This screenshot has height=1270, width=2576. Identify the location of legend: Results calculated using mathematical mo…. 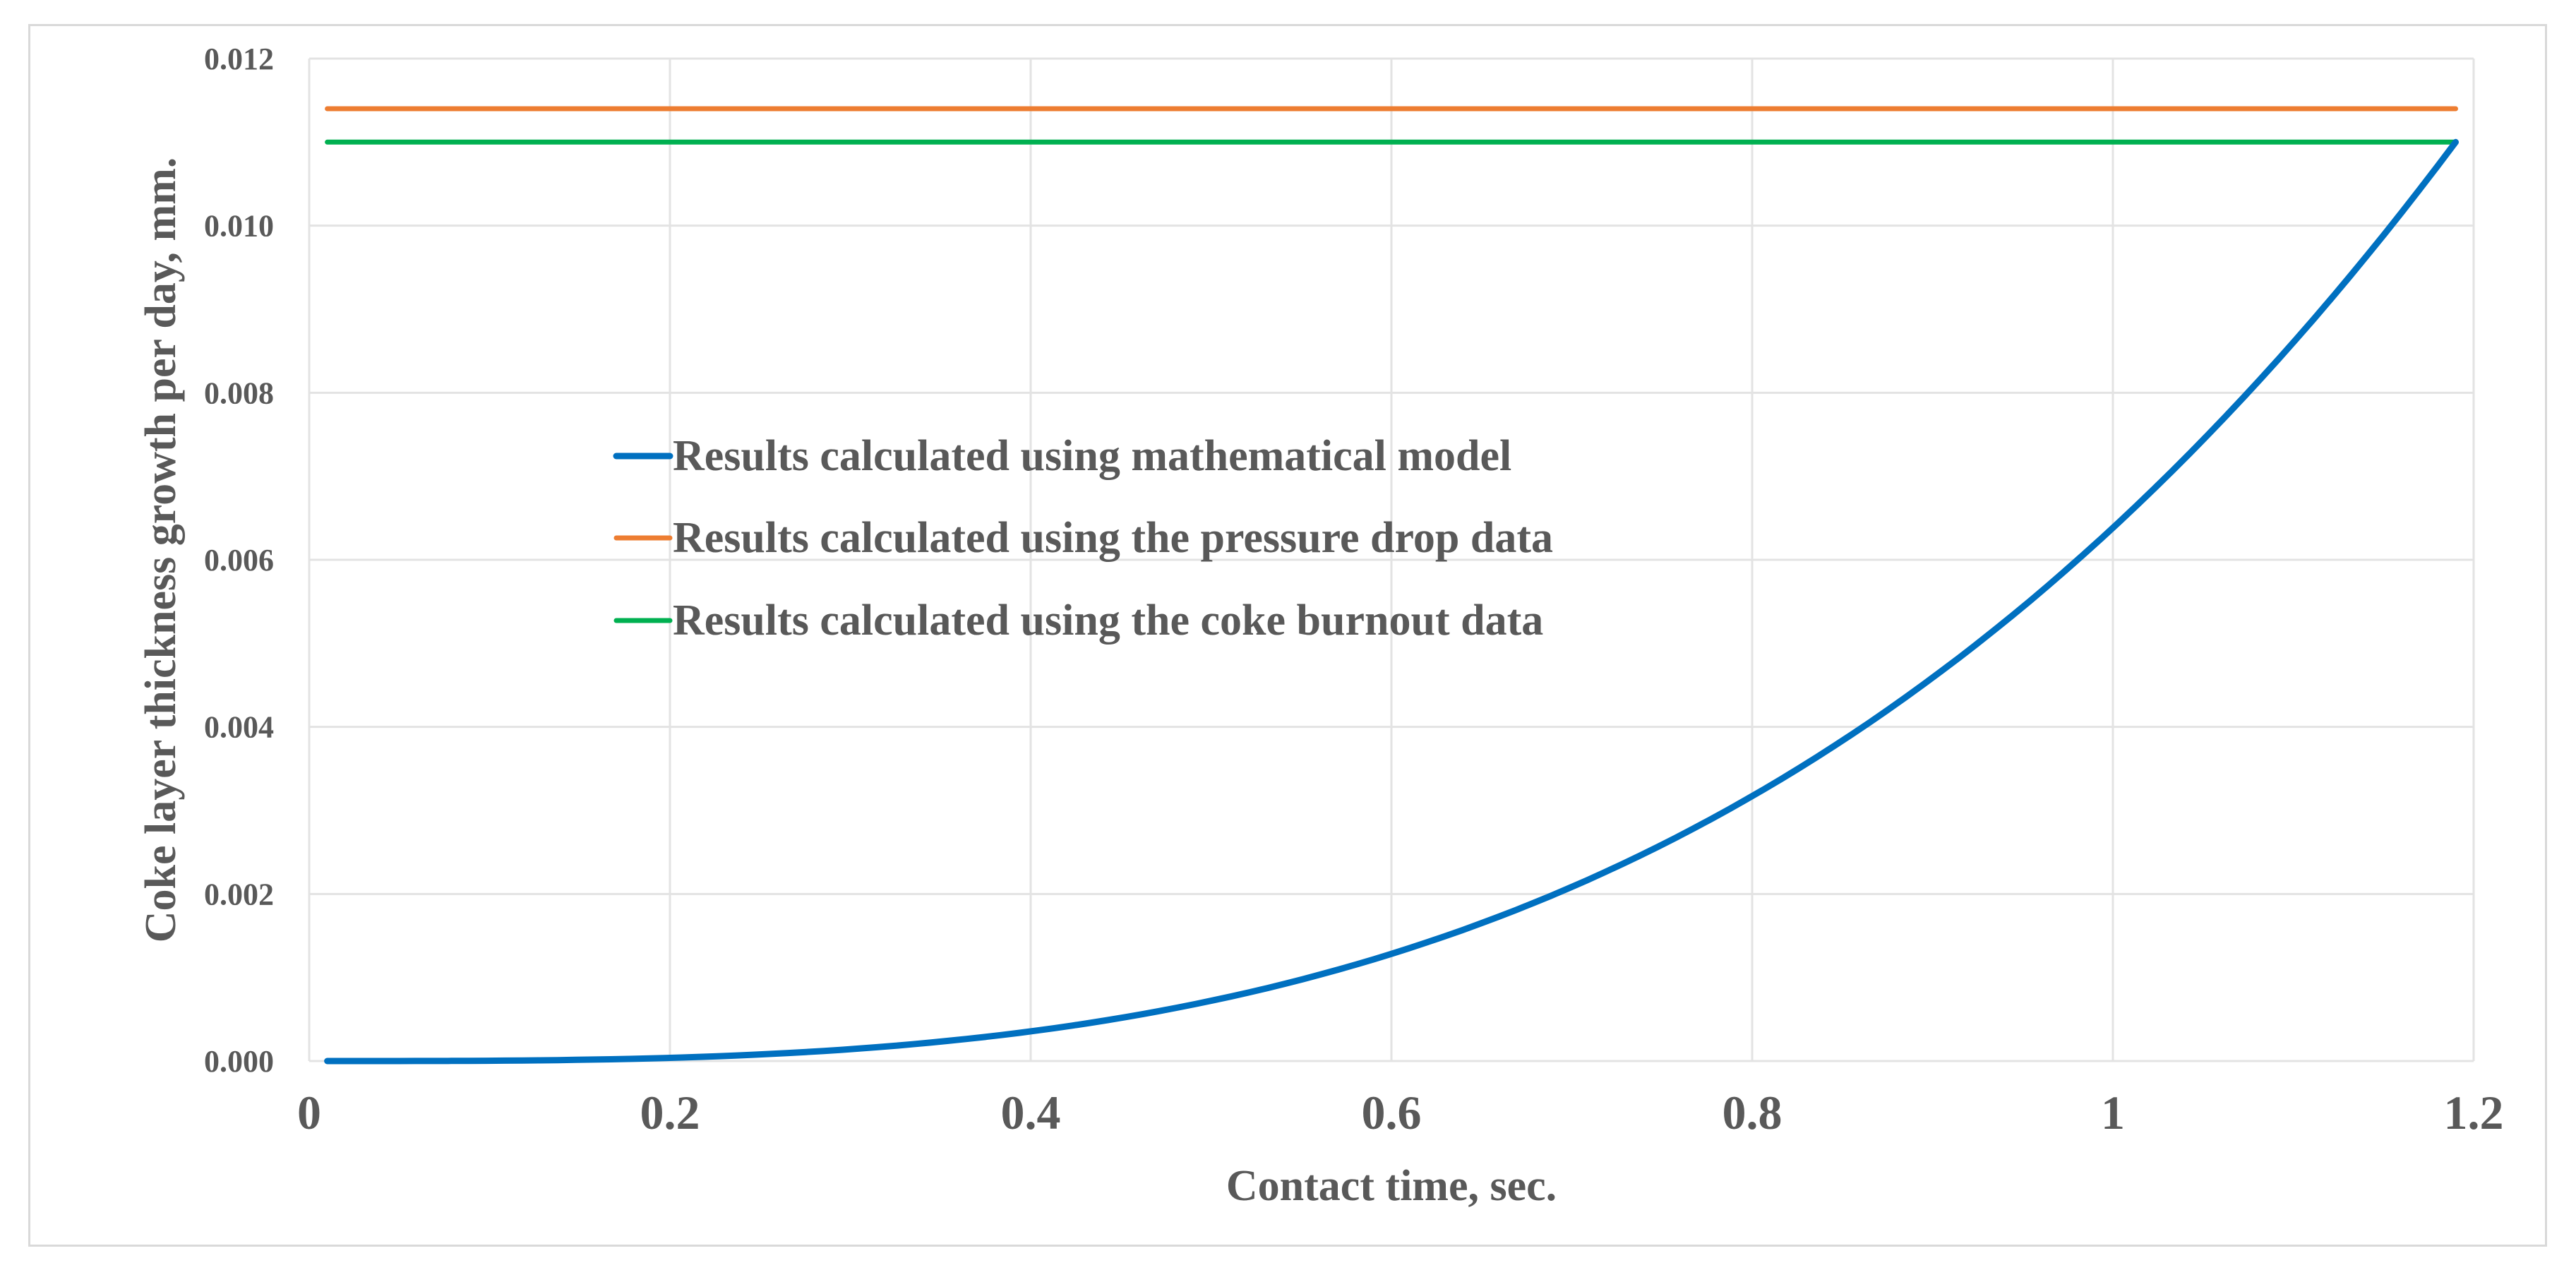
(1083, 538).